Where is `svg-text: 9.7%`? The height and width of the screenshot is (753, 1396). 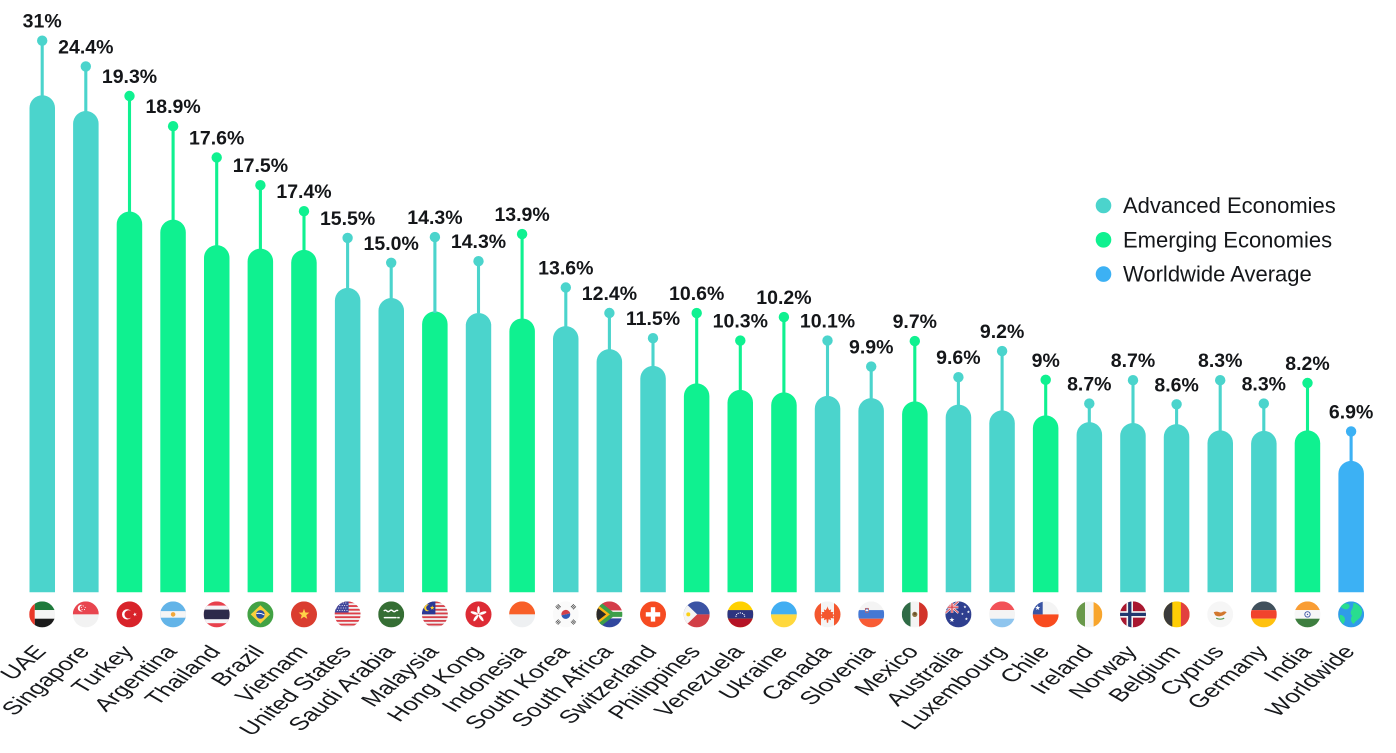 svg-text: 9.7% is located at coordinates (915, 322).